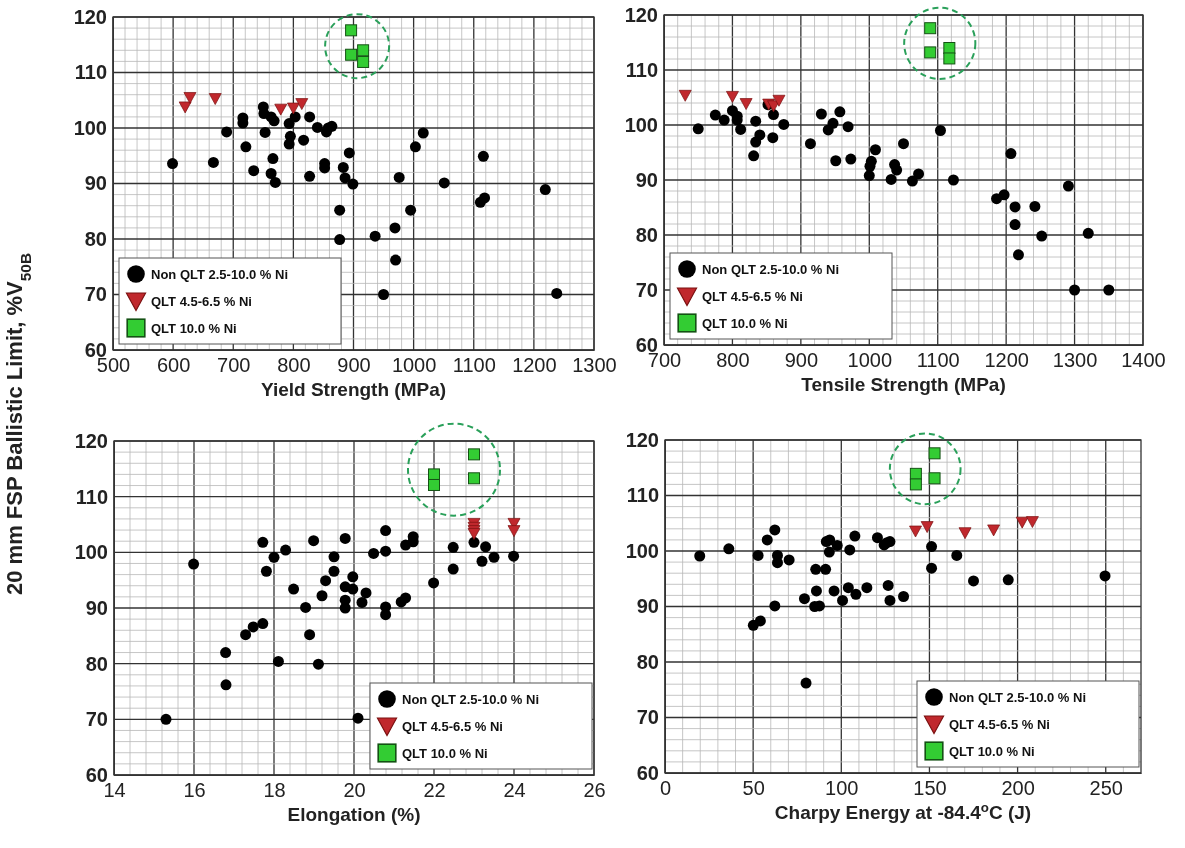 This screenshot has height=848, width=1185. Describe the element at coordinates (903, 811) in the screenshot. I see `x-axis-title: Charpy Energy at -84.4$^{o}$C (J)` at that location.